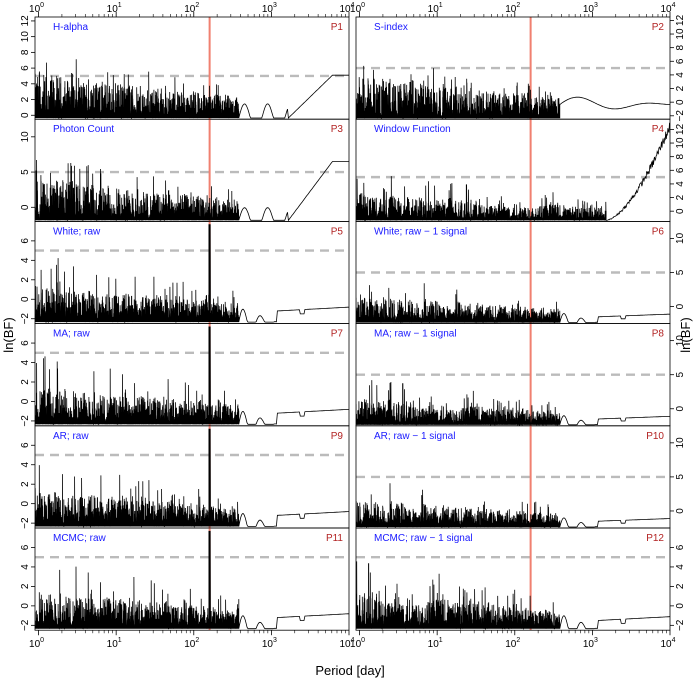 This screenshot has width=700, height=682. I want to click on y-axis-ticks: 0 2 4 6 8 10 12, so click(678, 168).